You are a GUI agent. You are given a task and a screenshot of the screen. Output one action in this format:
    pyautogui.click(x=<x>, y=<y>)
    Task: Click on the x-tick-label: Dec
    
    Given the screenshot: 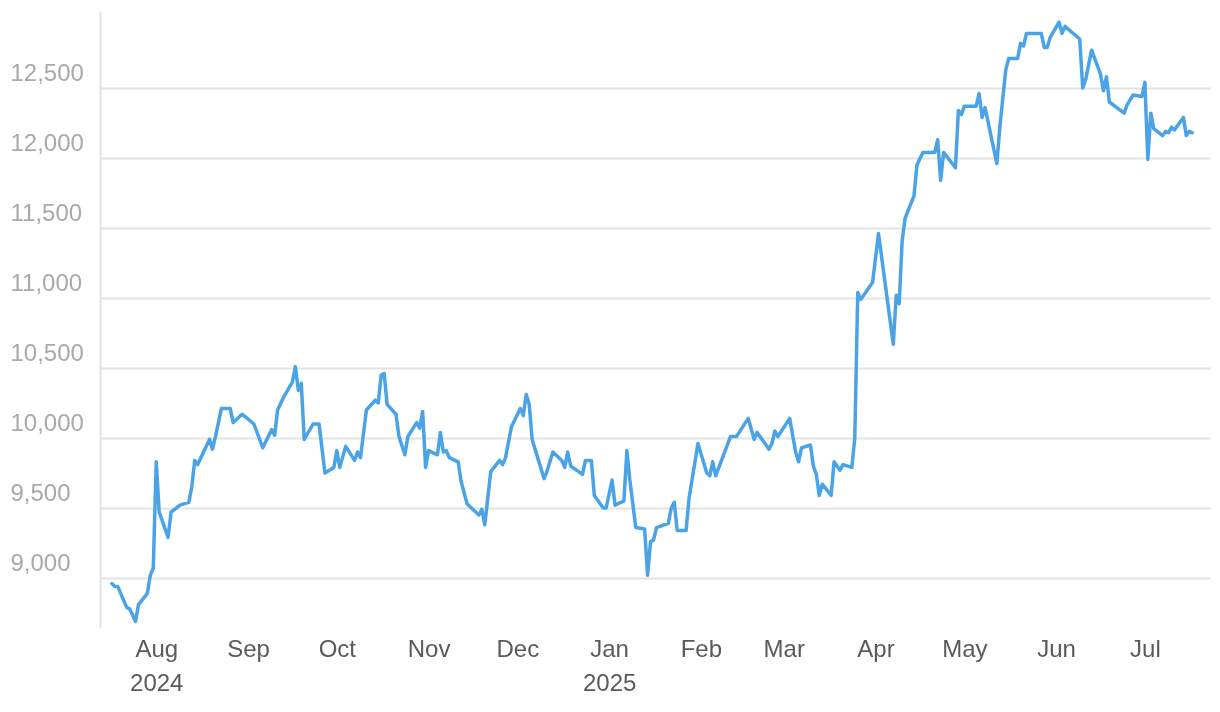 What is the action you would take?
    pyautogui.click(x=518, y=648)
    